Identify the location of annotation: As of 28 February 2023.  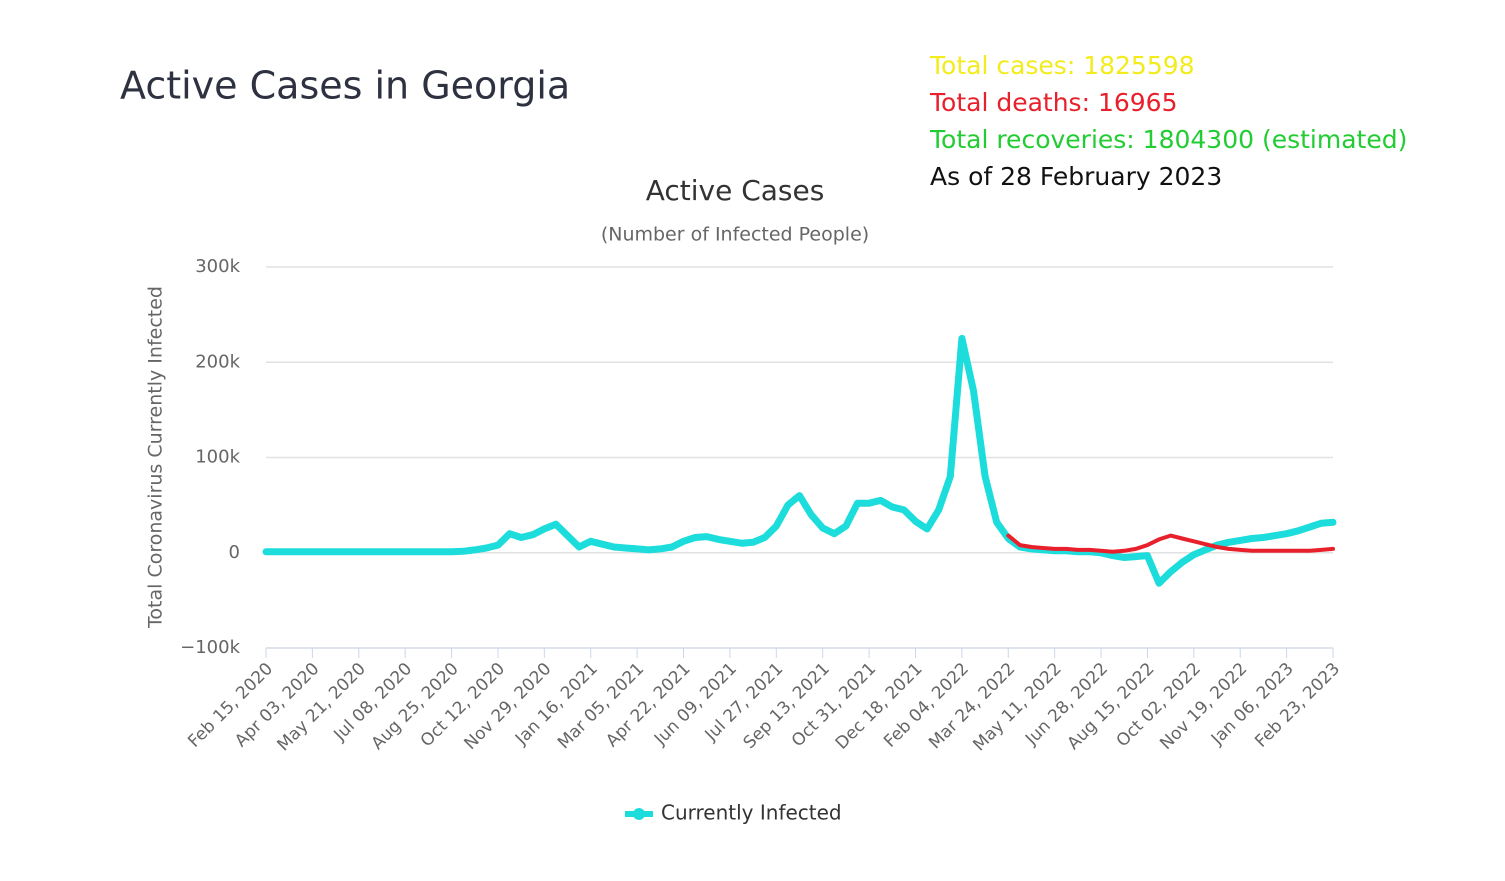
(1076, 176).